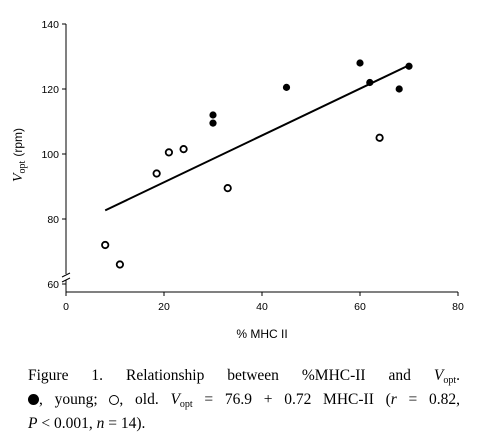  What do you see at coordinates (283, 399) in the screenshot?
I see `caption-equation: = 76.9 + 0.72 MHC-II` at bounding box center [283, 399].